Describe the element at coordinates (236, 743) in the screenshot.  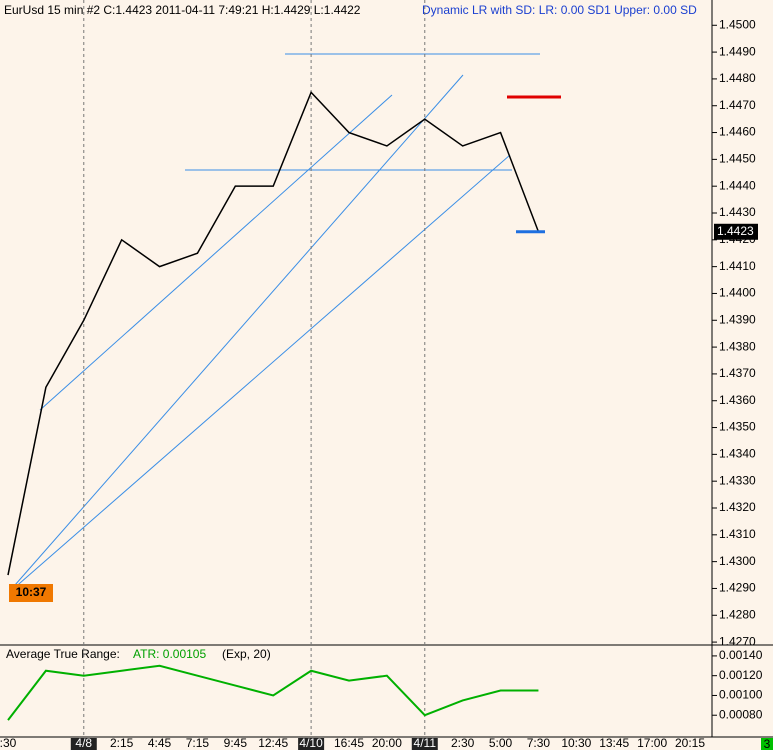
I see `x-tick-label: 9:45` at that location.